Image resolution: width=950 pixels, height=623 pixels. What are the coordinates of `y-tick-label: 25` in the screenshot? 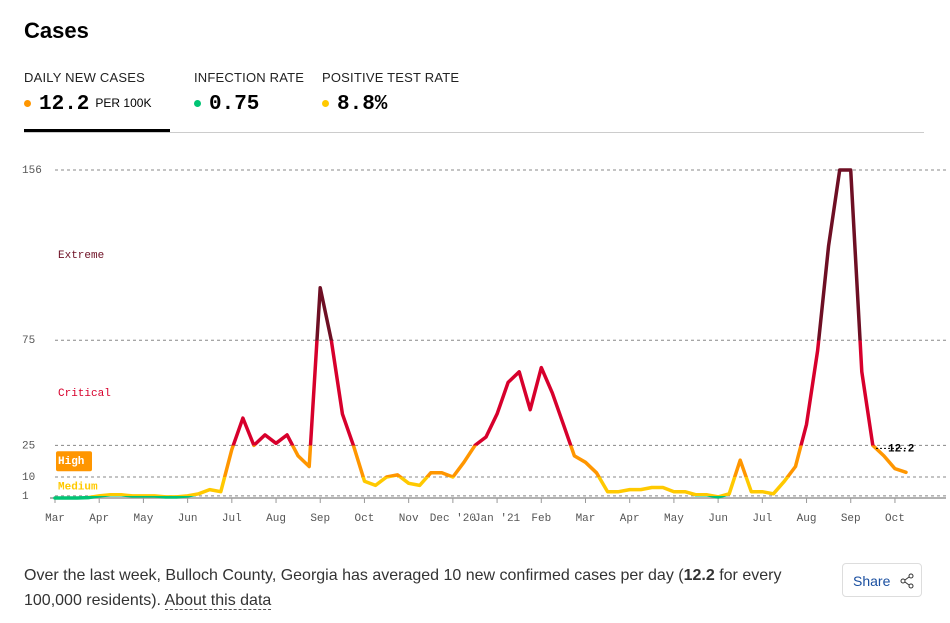 It's located at (28, 446).